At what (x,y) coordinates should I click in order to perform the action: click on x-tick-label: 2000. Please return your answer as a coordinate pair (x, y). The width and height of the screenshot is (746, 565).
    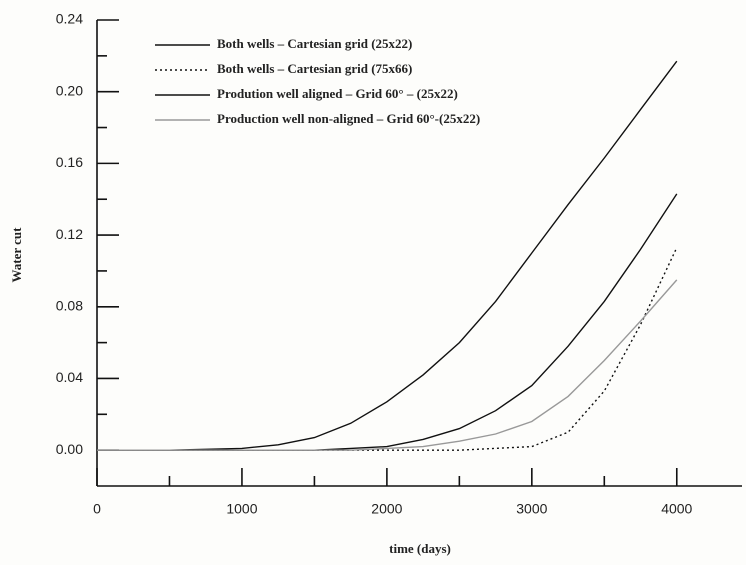
    Looking at the image, I should click on (386, 509).